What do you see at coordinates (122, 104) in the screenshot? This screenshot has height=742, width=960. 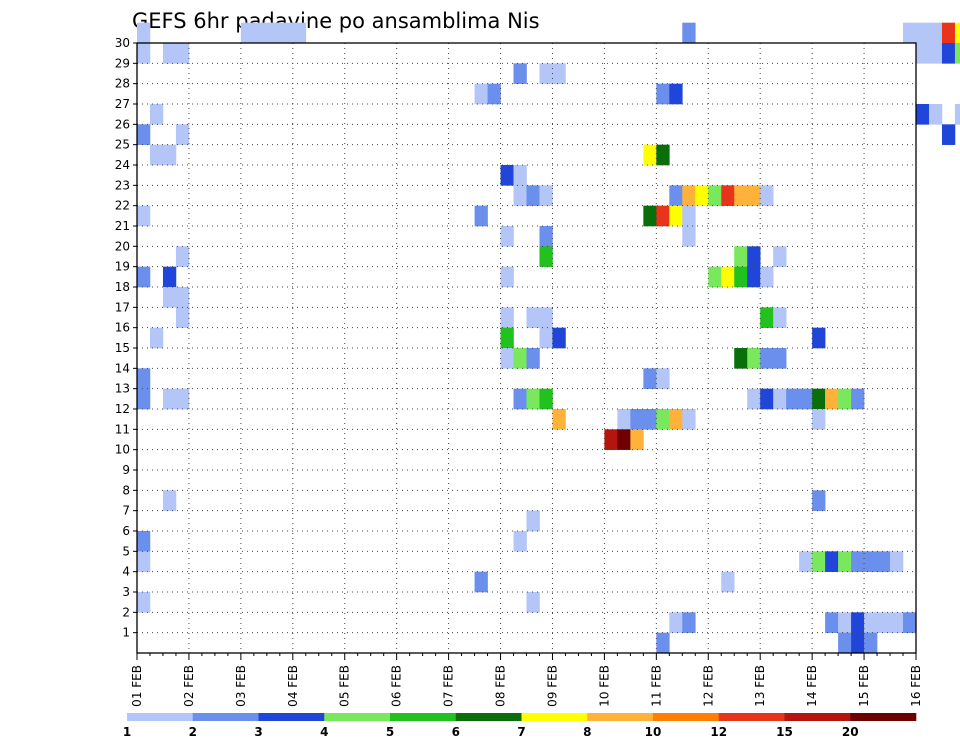 I see `y-tick-label: 27` at bounding box center [122, 104].